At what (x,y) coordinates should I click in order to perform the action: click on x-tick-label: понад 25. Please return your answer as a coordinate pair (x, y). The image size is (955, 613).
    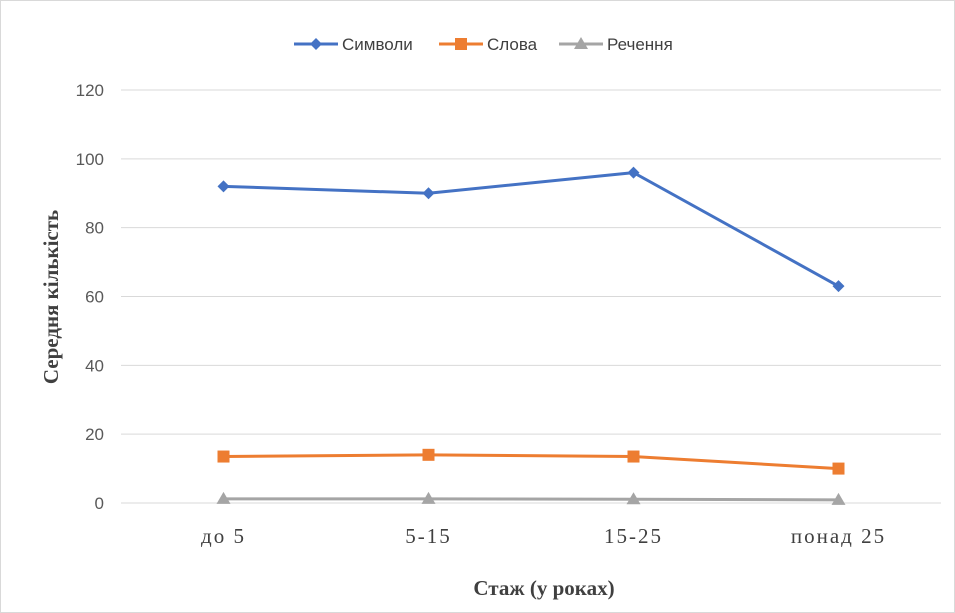
    Looking at the image, I should click on (838, 536).